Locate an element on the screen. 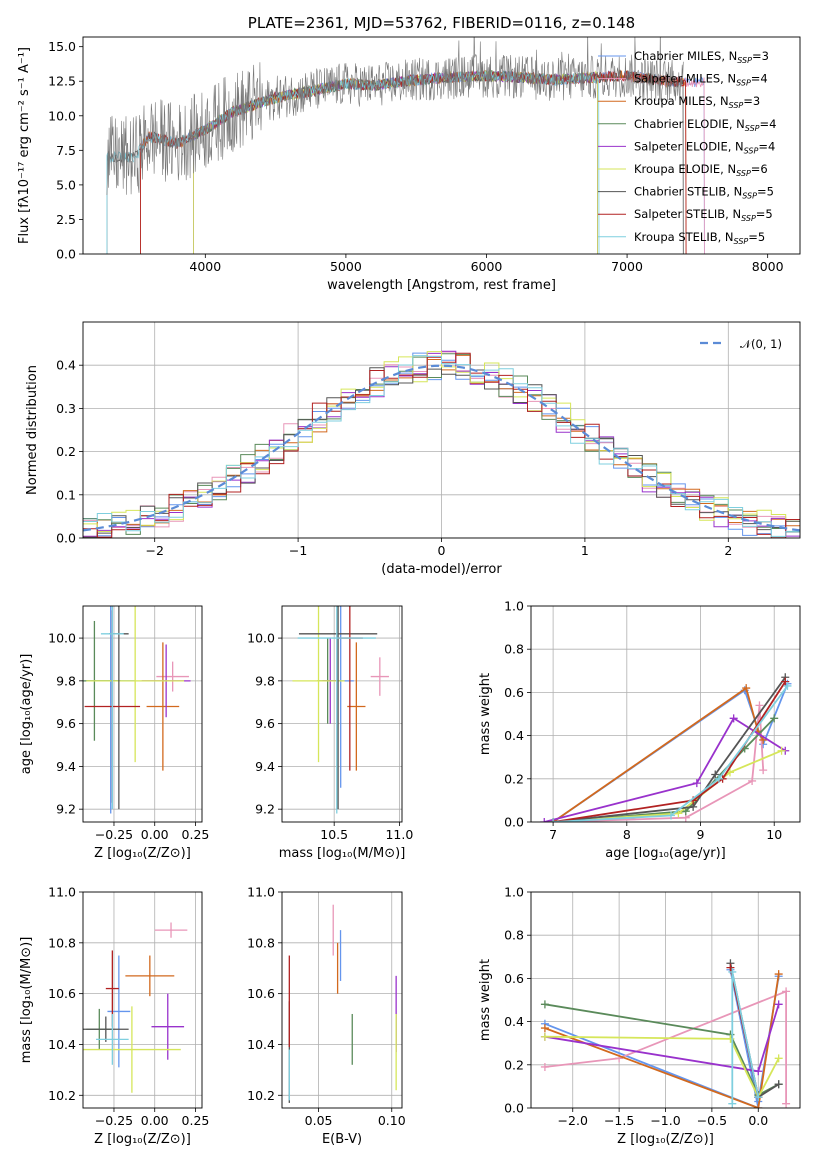  x-tick-label: 7000 is located at coordinates (627, 266).